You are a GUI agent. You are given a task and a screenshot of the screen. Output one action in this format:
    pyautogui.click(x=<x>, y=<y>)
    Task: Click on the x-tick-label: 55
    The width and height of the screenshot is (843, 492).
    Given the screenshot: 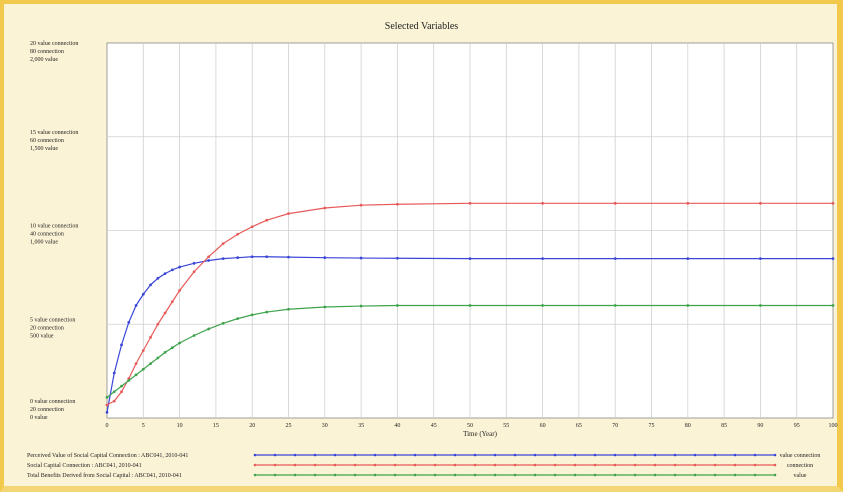 What is the action you would take?
    pyautogui.click(x=506, y=426)
    